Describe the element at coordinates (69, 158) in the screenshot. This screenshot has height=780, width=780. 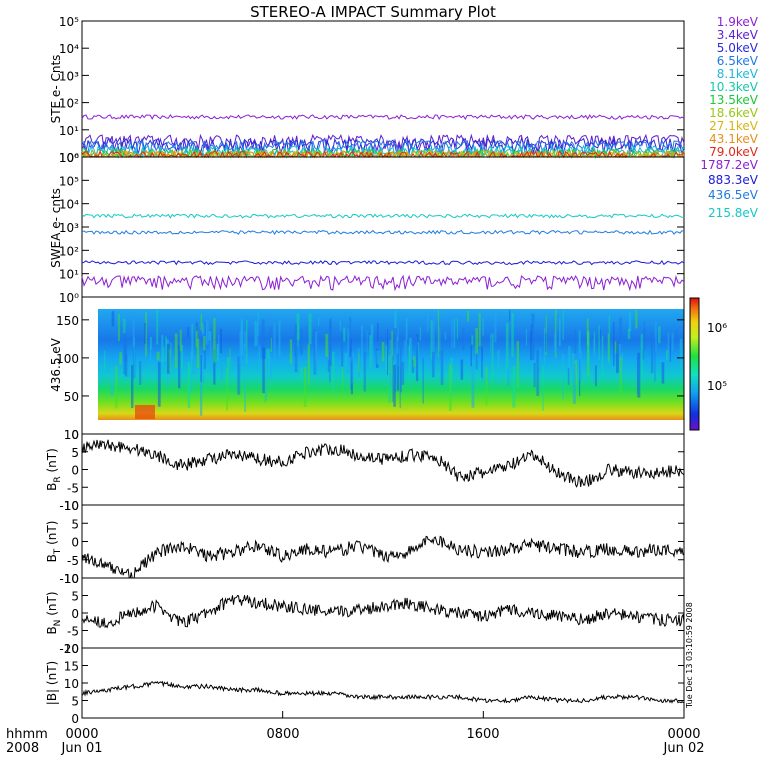
I see `y-tick-label: 10⁰` at that location.